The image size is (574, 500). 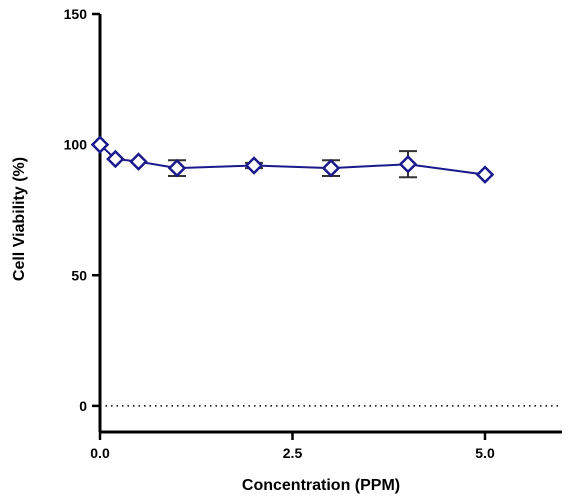 I want to click on x-ticks: 0.0 2.5 5.0, so click(x=292, y=446).